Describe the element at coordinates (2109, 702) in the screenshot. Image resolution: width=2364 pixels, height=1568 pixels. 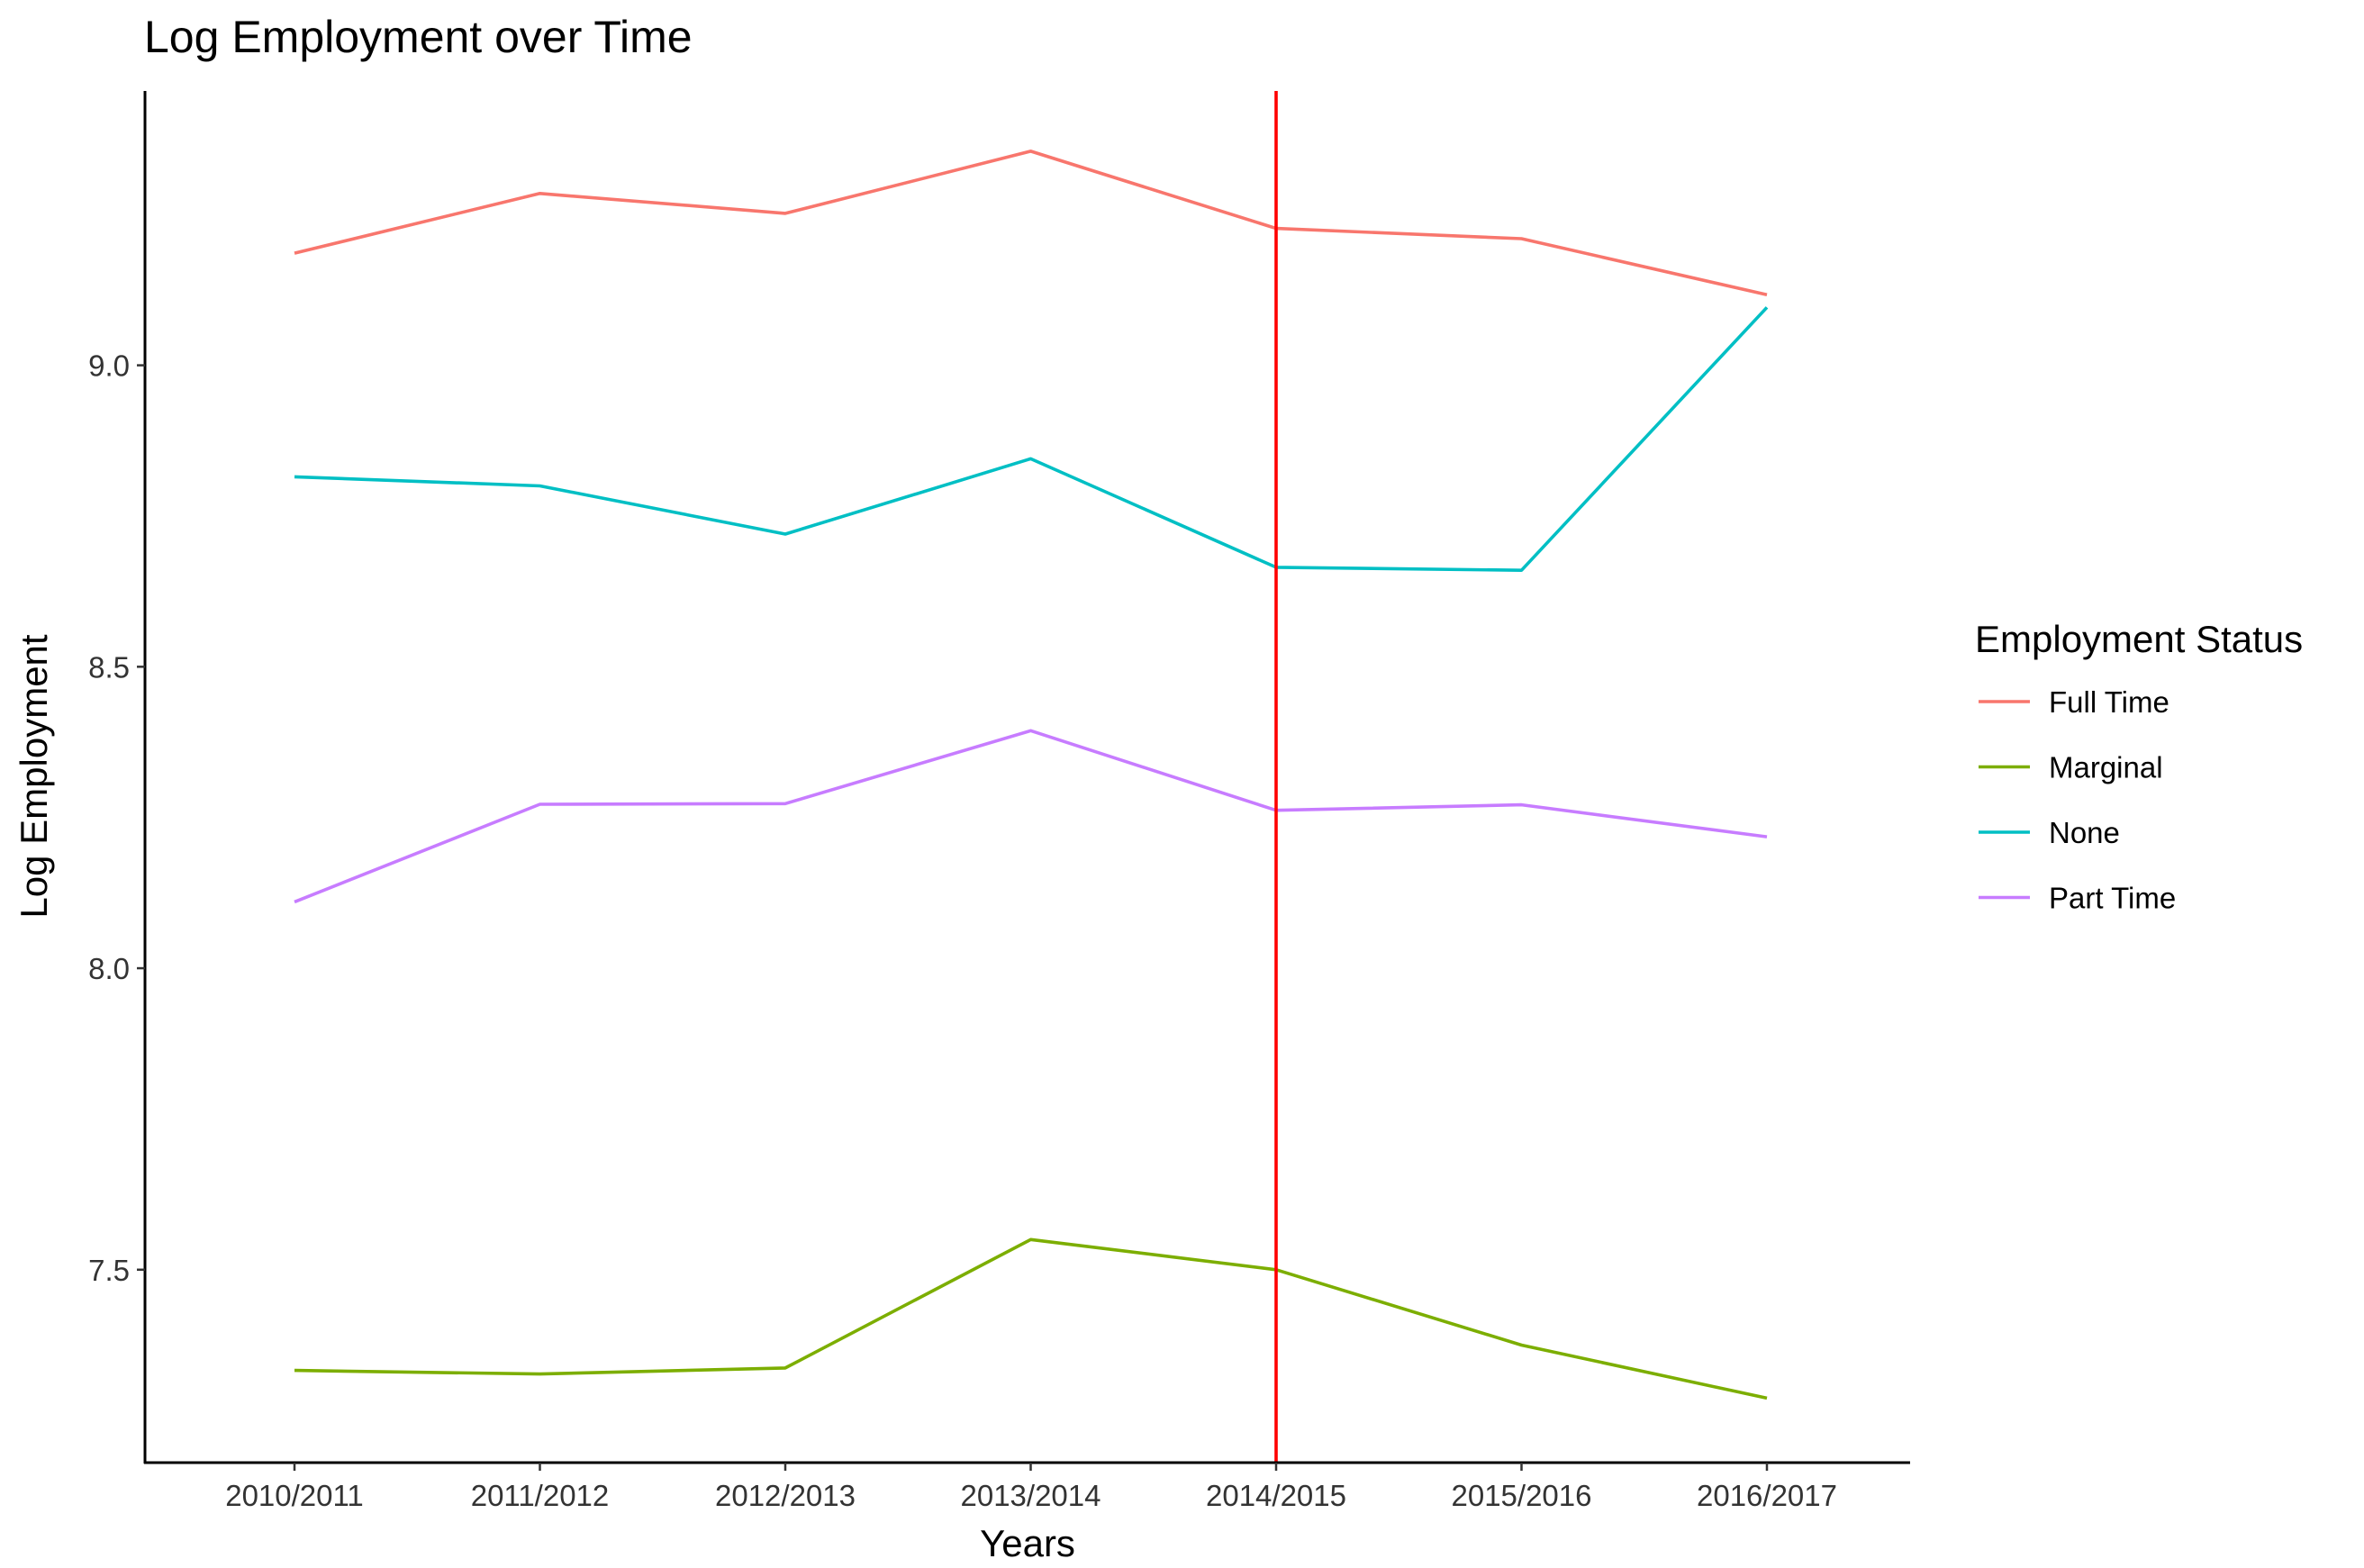
I see `legend-label: Full Time` at that location.